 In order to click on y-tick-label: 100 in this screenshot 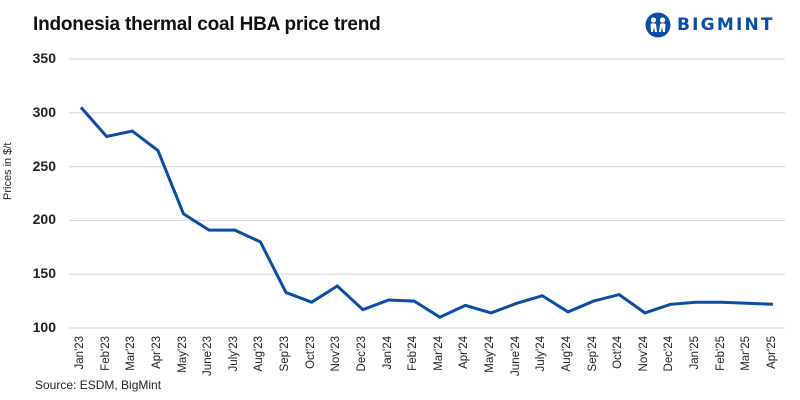, I will do `click(44, 327)`.